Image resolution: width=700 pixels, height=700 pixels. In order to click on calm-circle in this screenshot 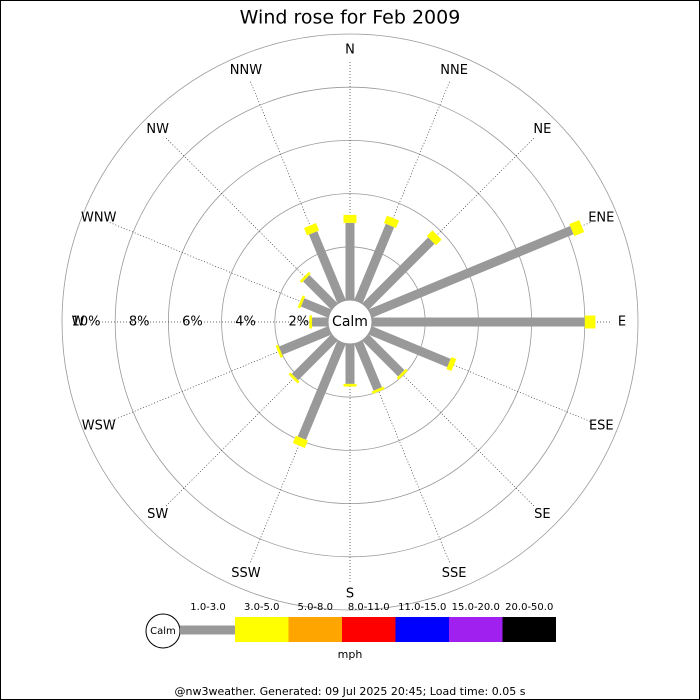, I will do `click(350, 322)`.